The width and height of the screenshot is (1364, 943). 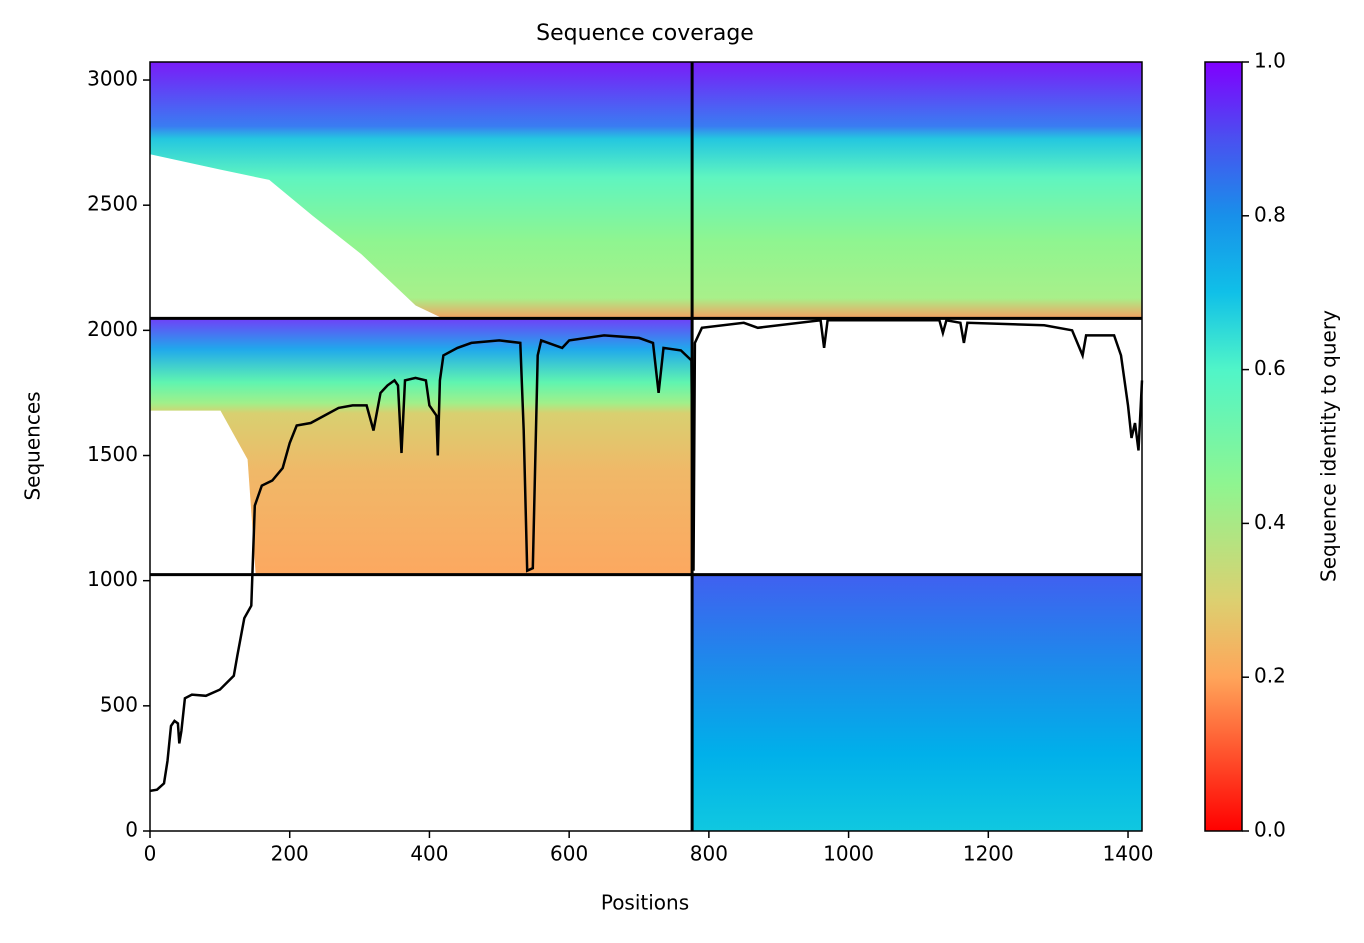 What do you see at coordinates (112, 454) in the screenshot?
I see `y-tick-label: 1500` at bounding box center [112, 454].